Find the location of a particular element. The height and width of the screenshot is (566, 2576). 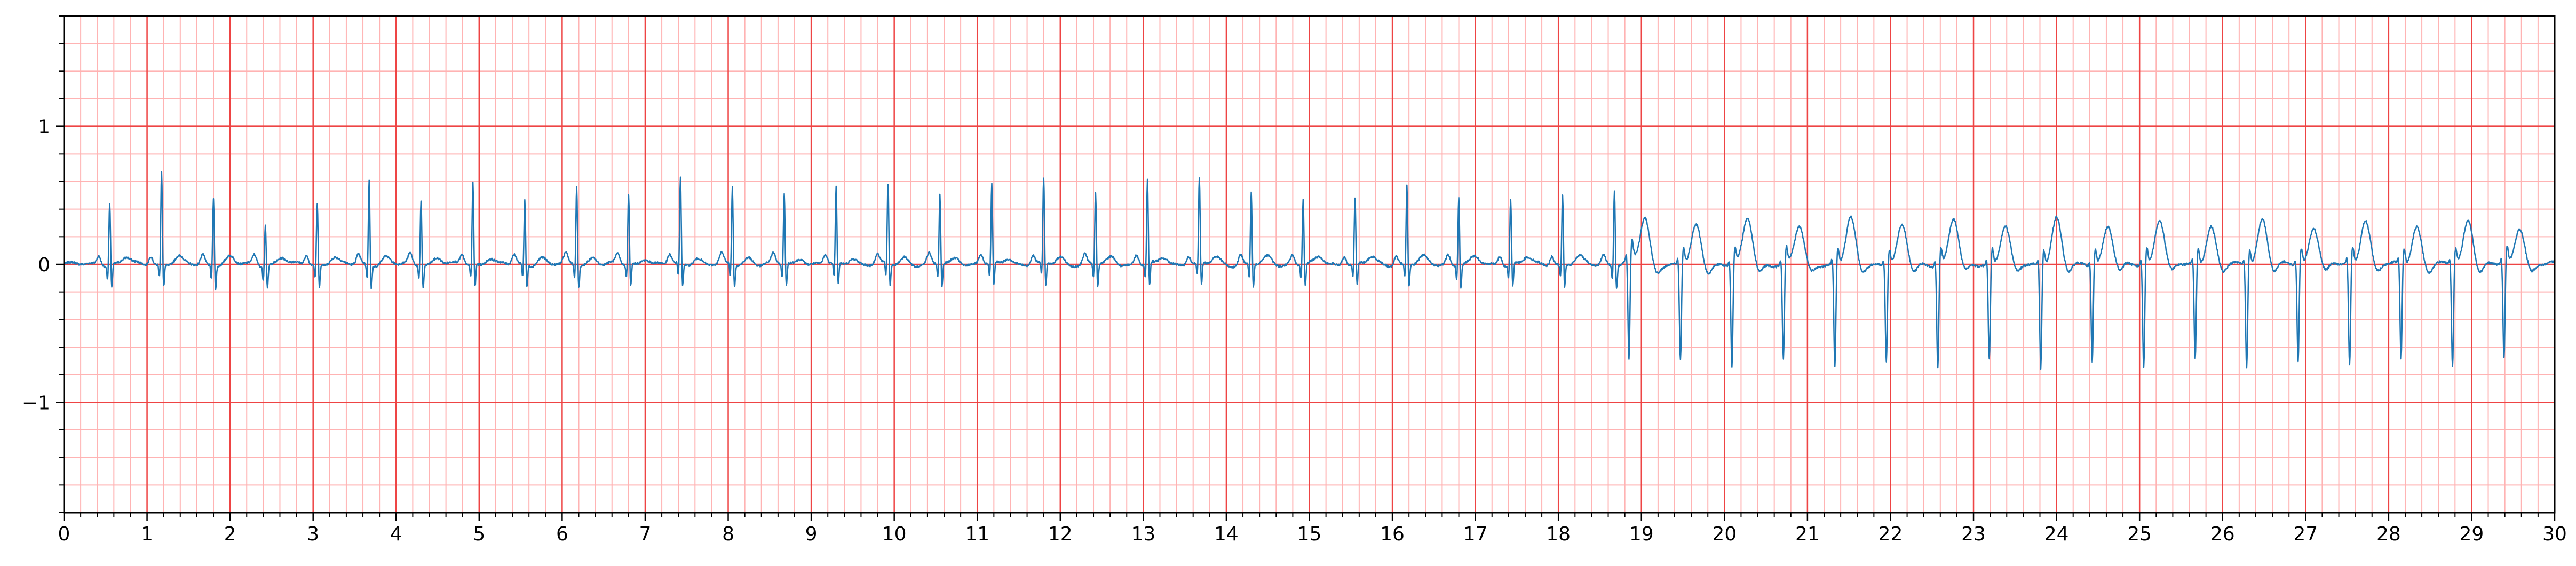

x-tick-label: 4 is located at coordinates (396, 534).